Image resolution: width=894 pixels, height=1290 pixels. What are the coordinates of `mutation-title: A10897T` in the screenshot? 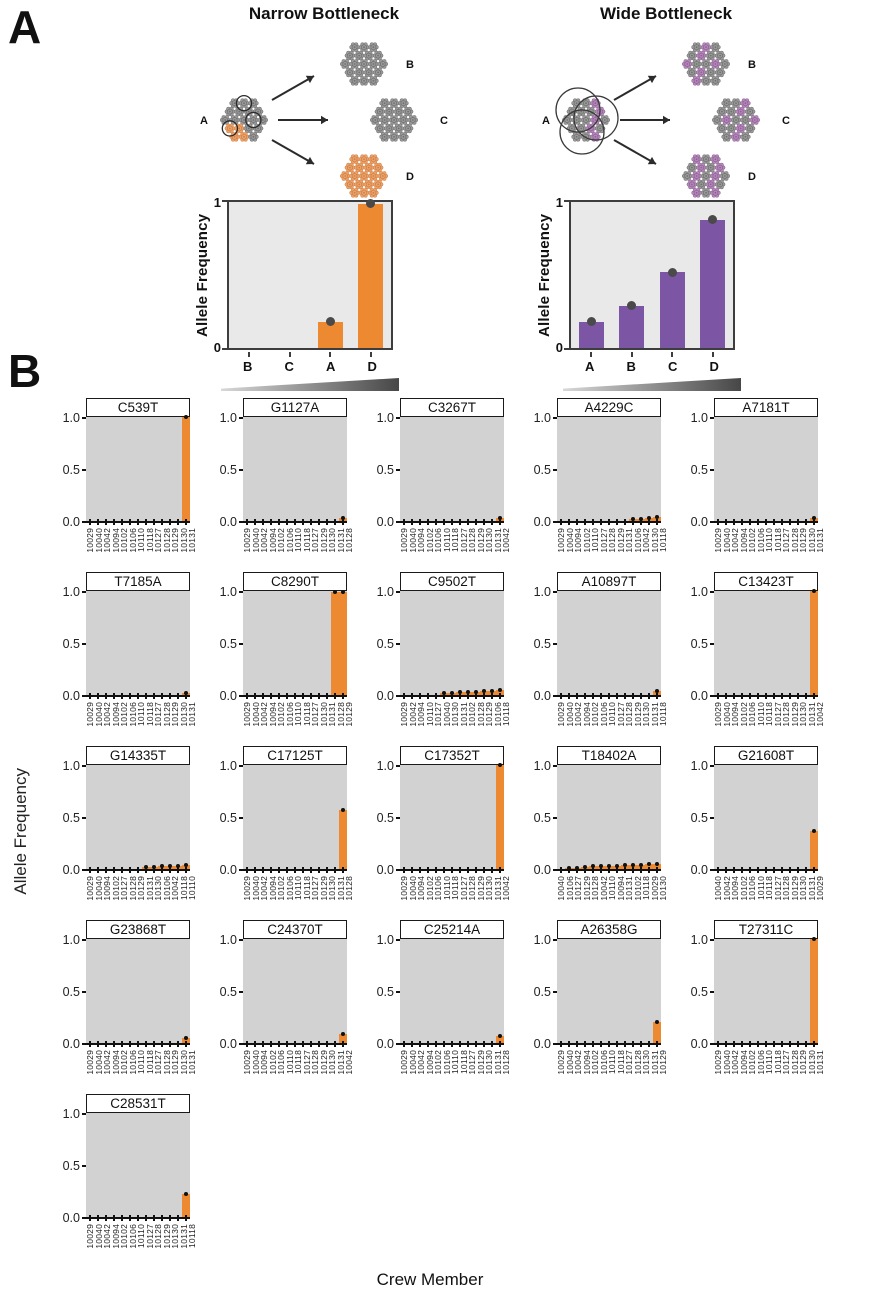 It's located at (609, 581).